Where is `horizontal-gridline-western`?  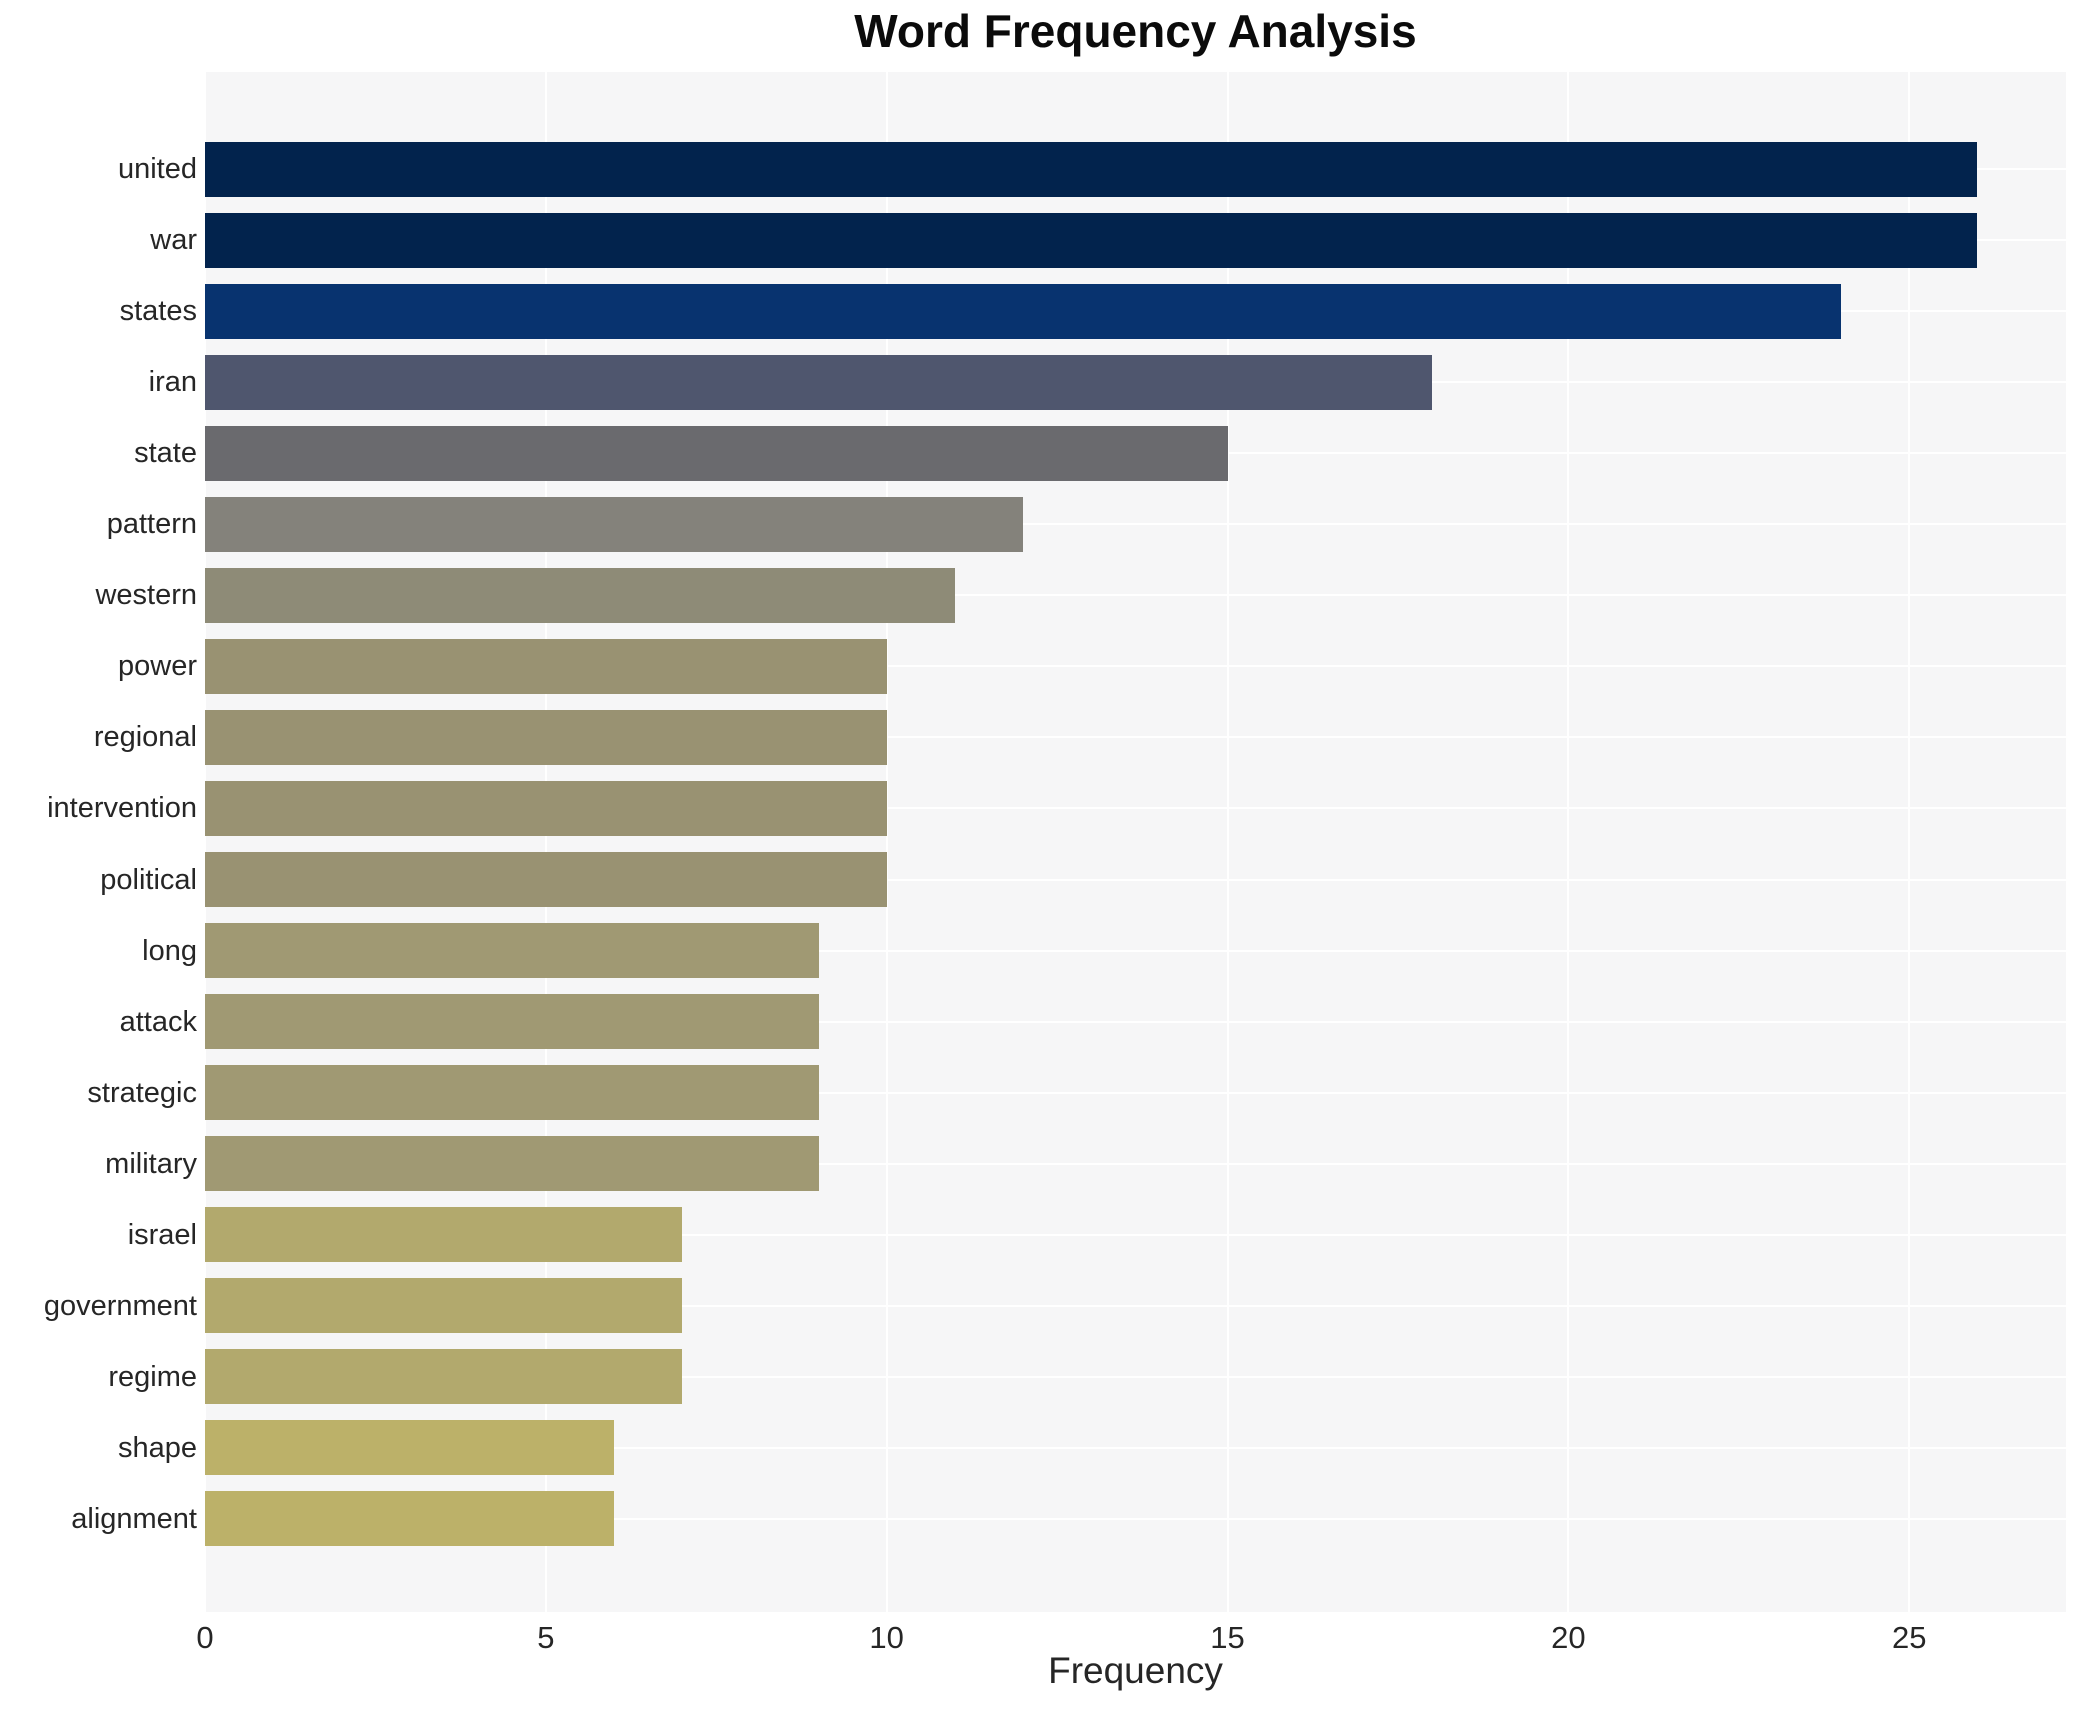
horizontal-gridline-western is located at coordinates (1135, 595).